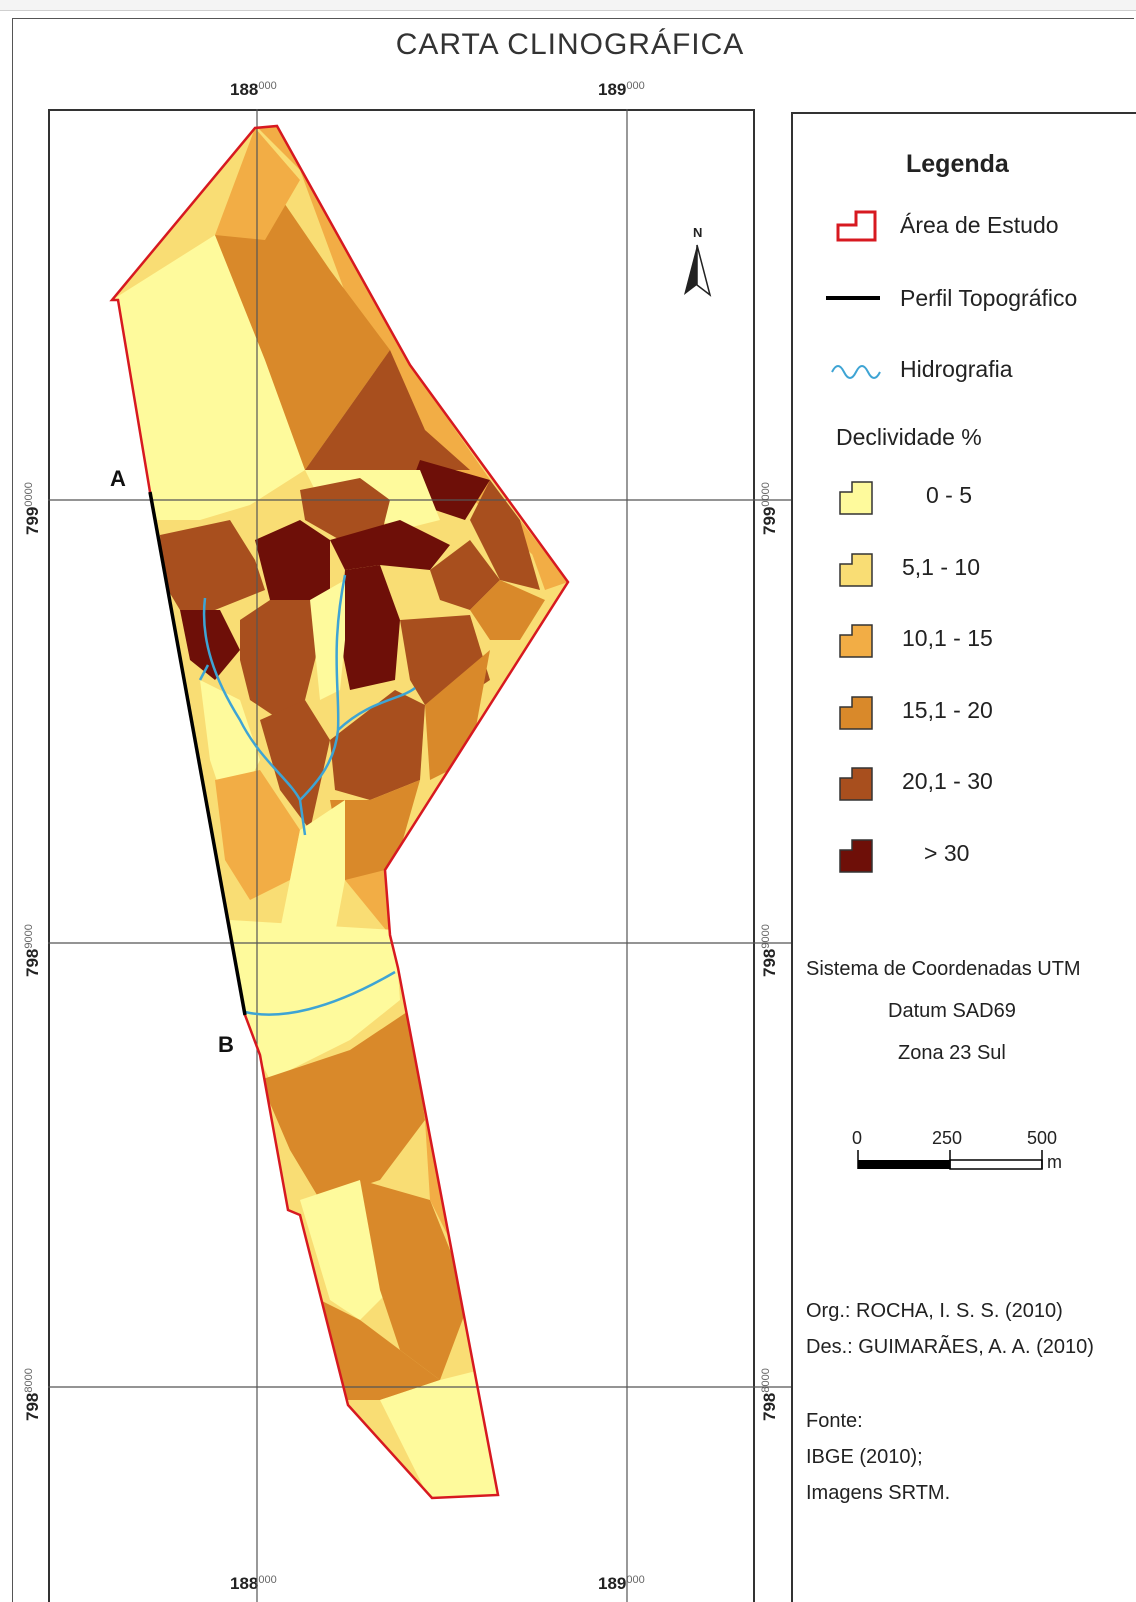 This screenshot has width=1136, height=1602. I want to click on north-label: N, so click(698, 232).